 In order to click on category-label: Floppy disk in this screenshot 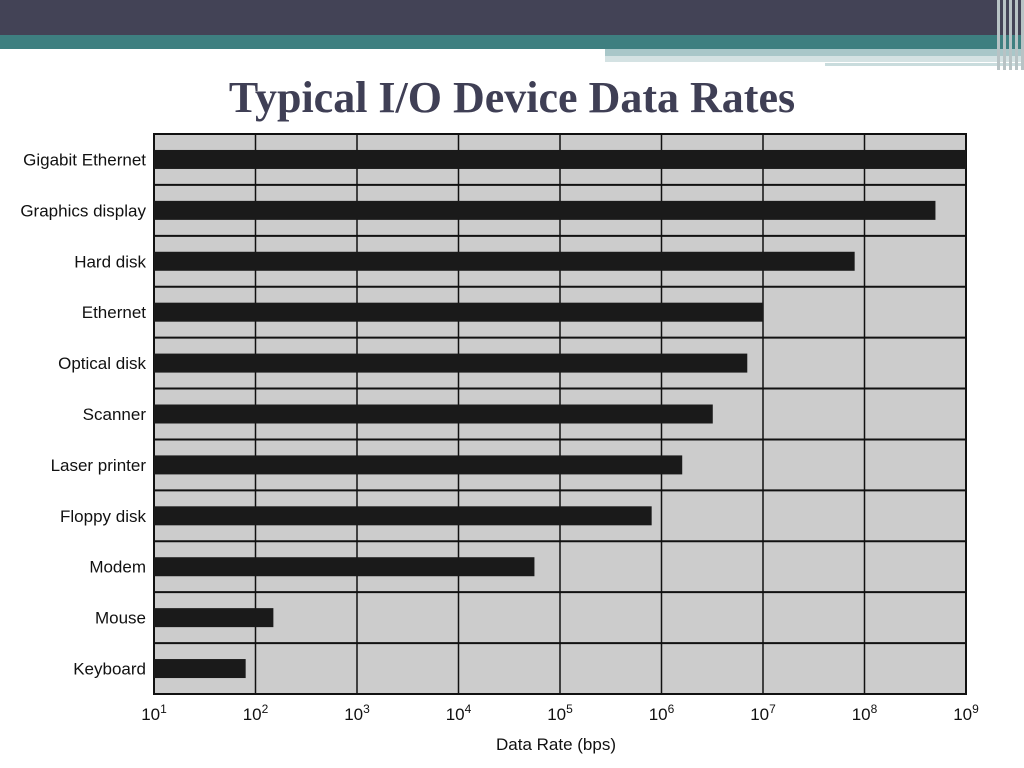, I will do `click(103, 516)`.